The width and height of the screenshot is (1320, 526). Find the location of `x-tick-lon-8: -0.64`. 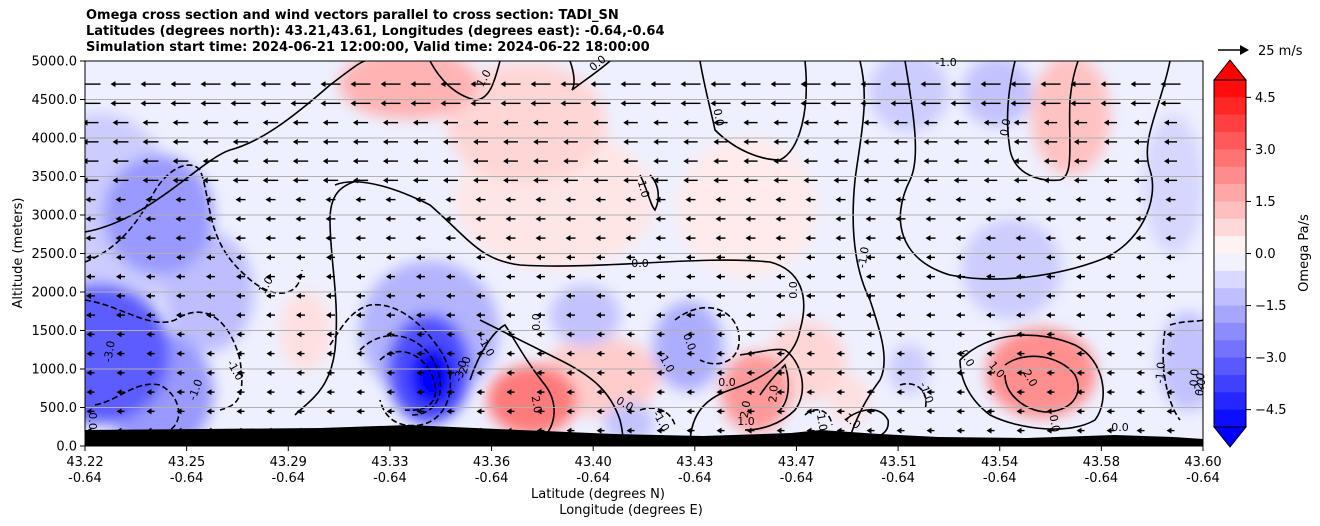

x-tick-lon-8: -0.64 is located at coordinates (898, 478).